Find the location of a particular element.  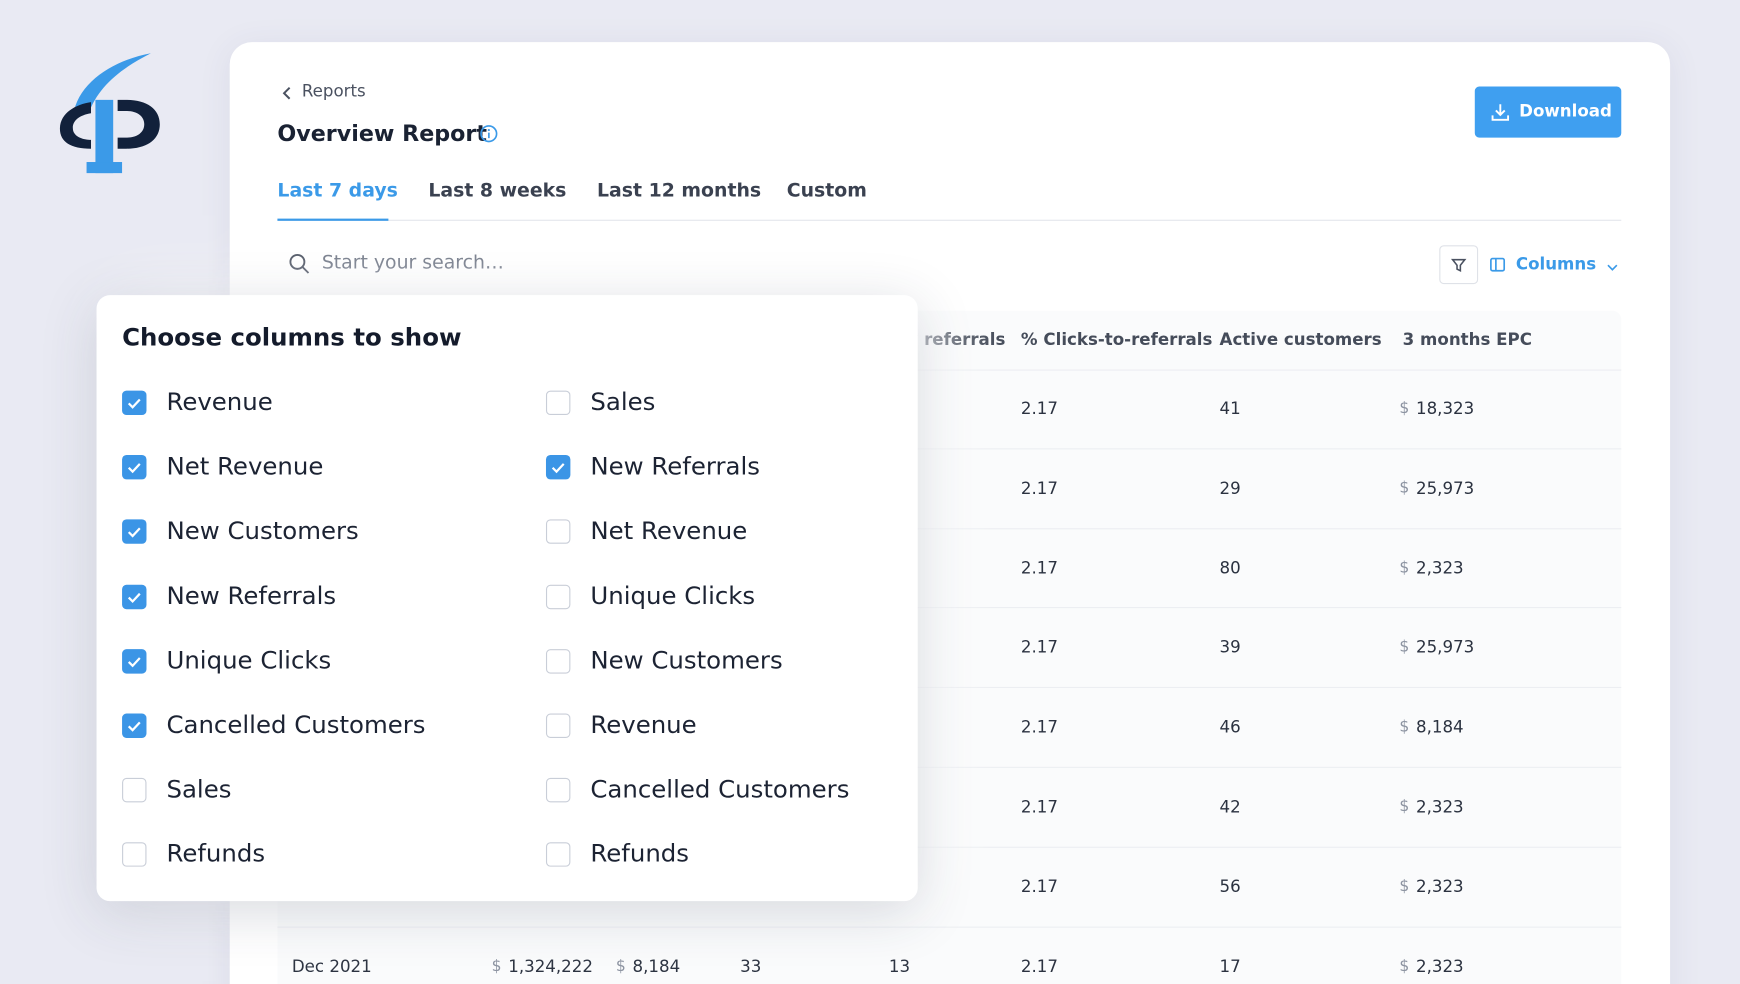

table-cell: 17 is located at coordinates (1230, 966).